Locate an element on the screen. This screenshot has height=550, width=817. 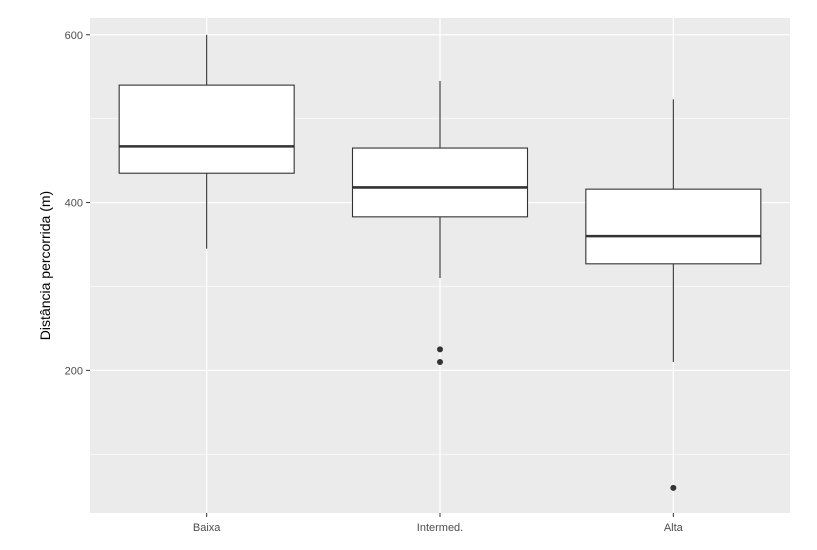
x-tick-label: Baixa is located at coordinates (207, 528).